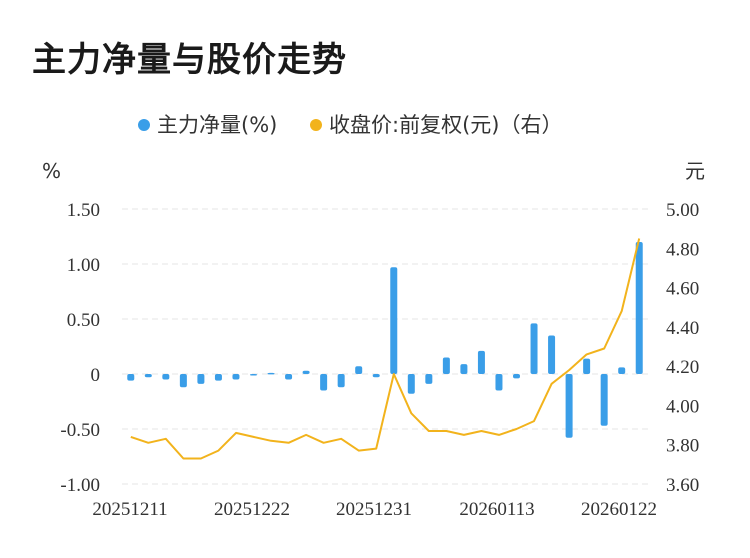 Image resolution: width=750 pixels, height=558 pixels. Describe the element at coordinates (80, 430) in the screenshot. I see `left-tick-label: -0.50` at that location.